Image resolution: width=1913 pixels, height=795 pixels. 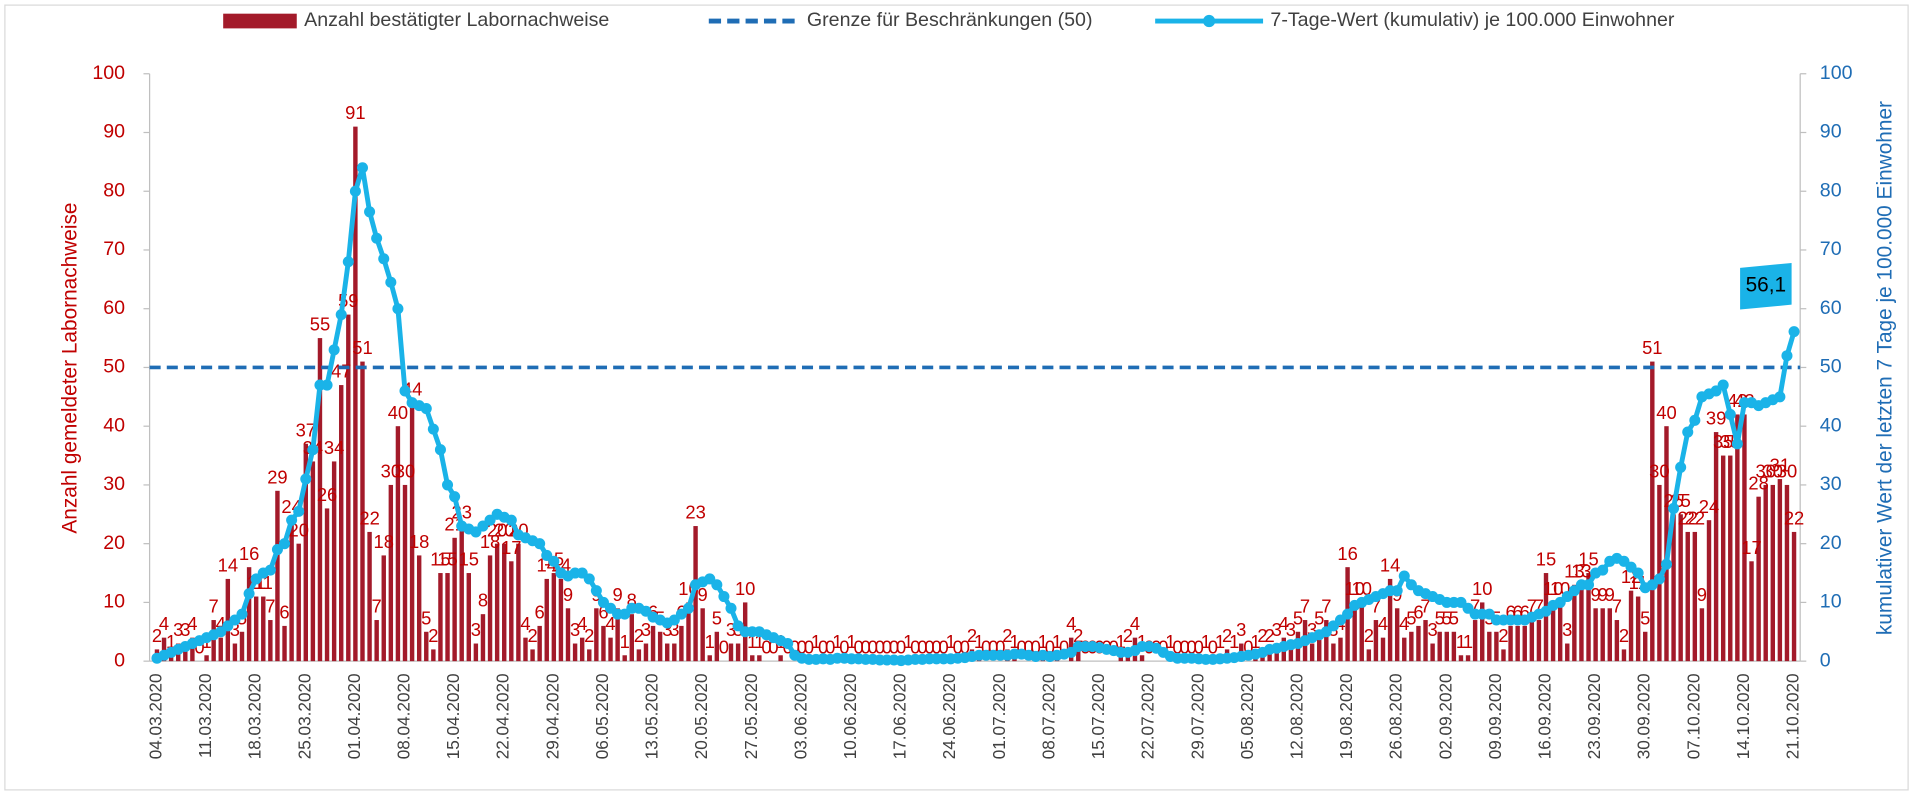 What do you see at coordinates (800, 716) in the screenshot?
I see `x-tick-label: 03.06.2020` at bounding box center [800, 716].